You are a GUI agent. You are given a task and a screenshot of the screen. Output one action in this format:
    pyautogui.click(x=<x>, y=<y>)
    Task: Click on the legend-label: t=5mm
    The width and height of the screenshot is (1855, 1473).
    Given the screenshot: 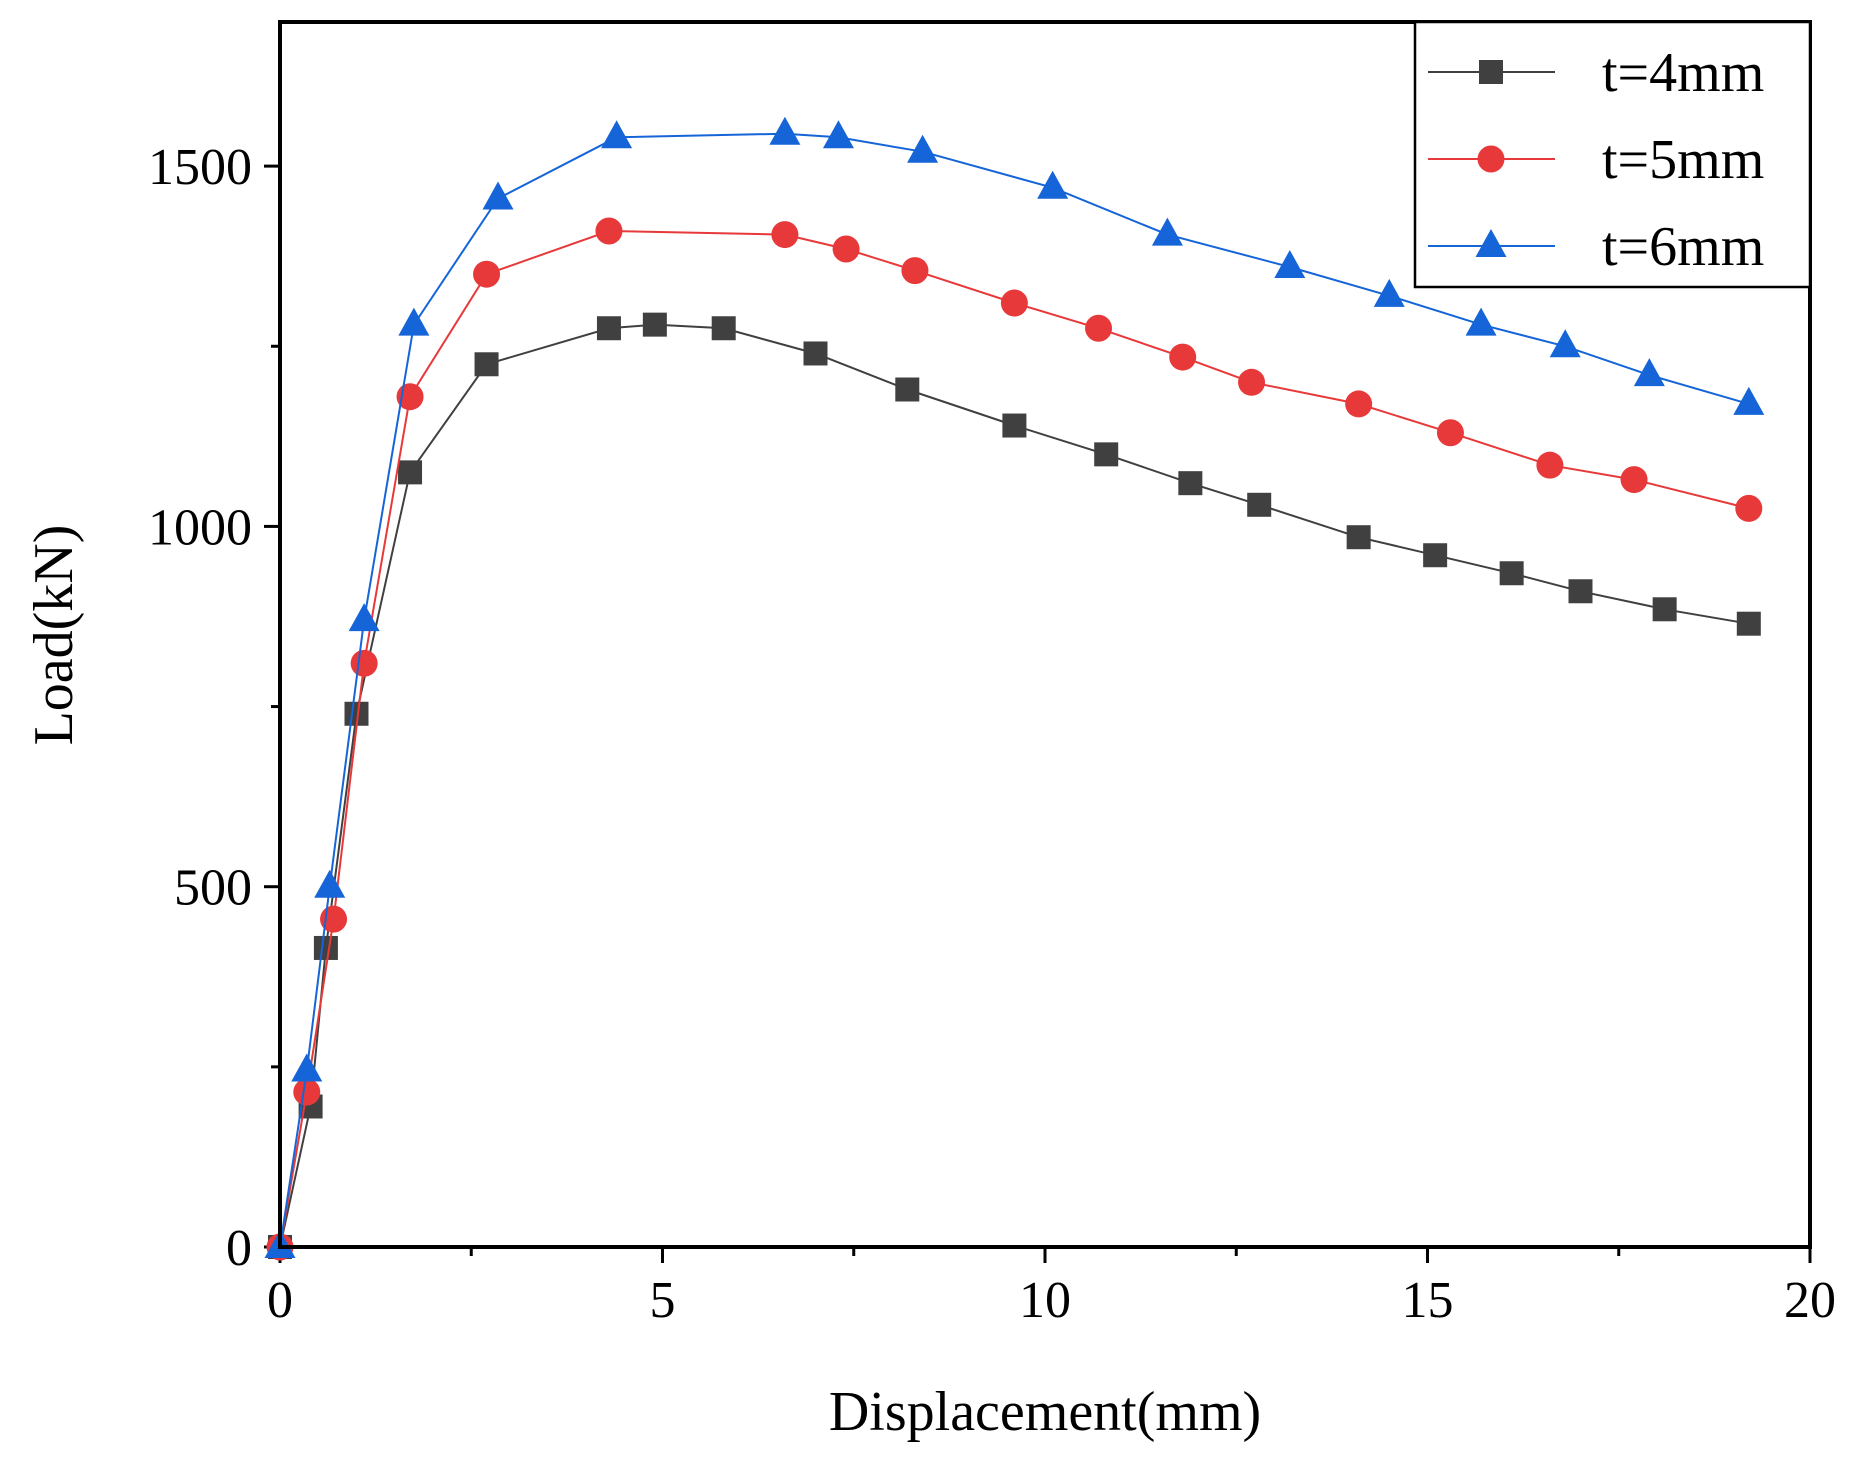 What is the action you would take?
    pyautogui.click(x=1683, y=160)
    